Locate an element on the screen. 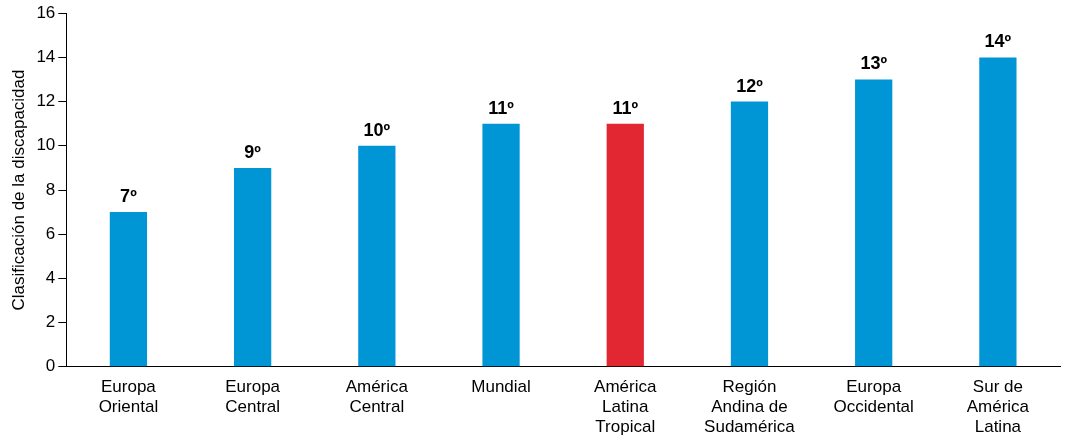  y-tick-label: 0 is located at coordinates (50, 366).